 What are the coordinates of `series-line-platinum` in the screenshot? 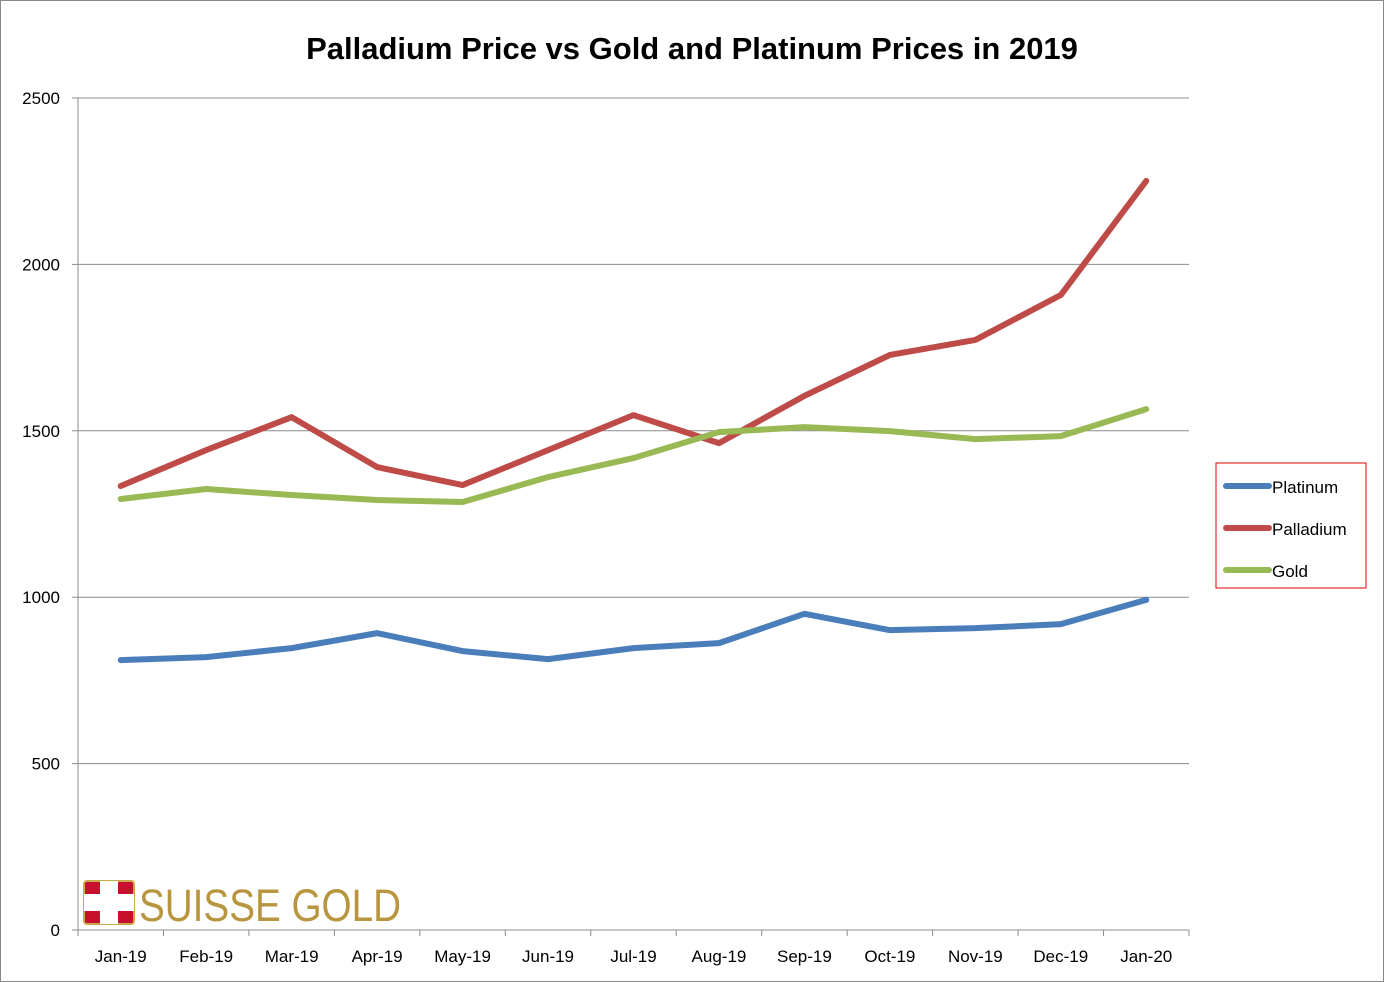 It's located at (633, 630).